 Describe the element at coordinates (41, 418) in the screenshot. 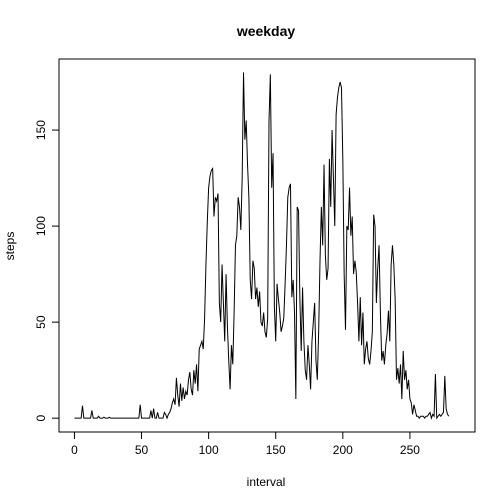

I see `y-tick-label: 0` at that location.